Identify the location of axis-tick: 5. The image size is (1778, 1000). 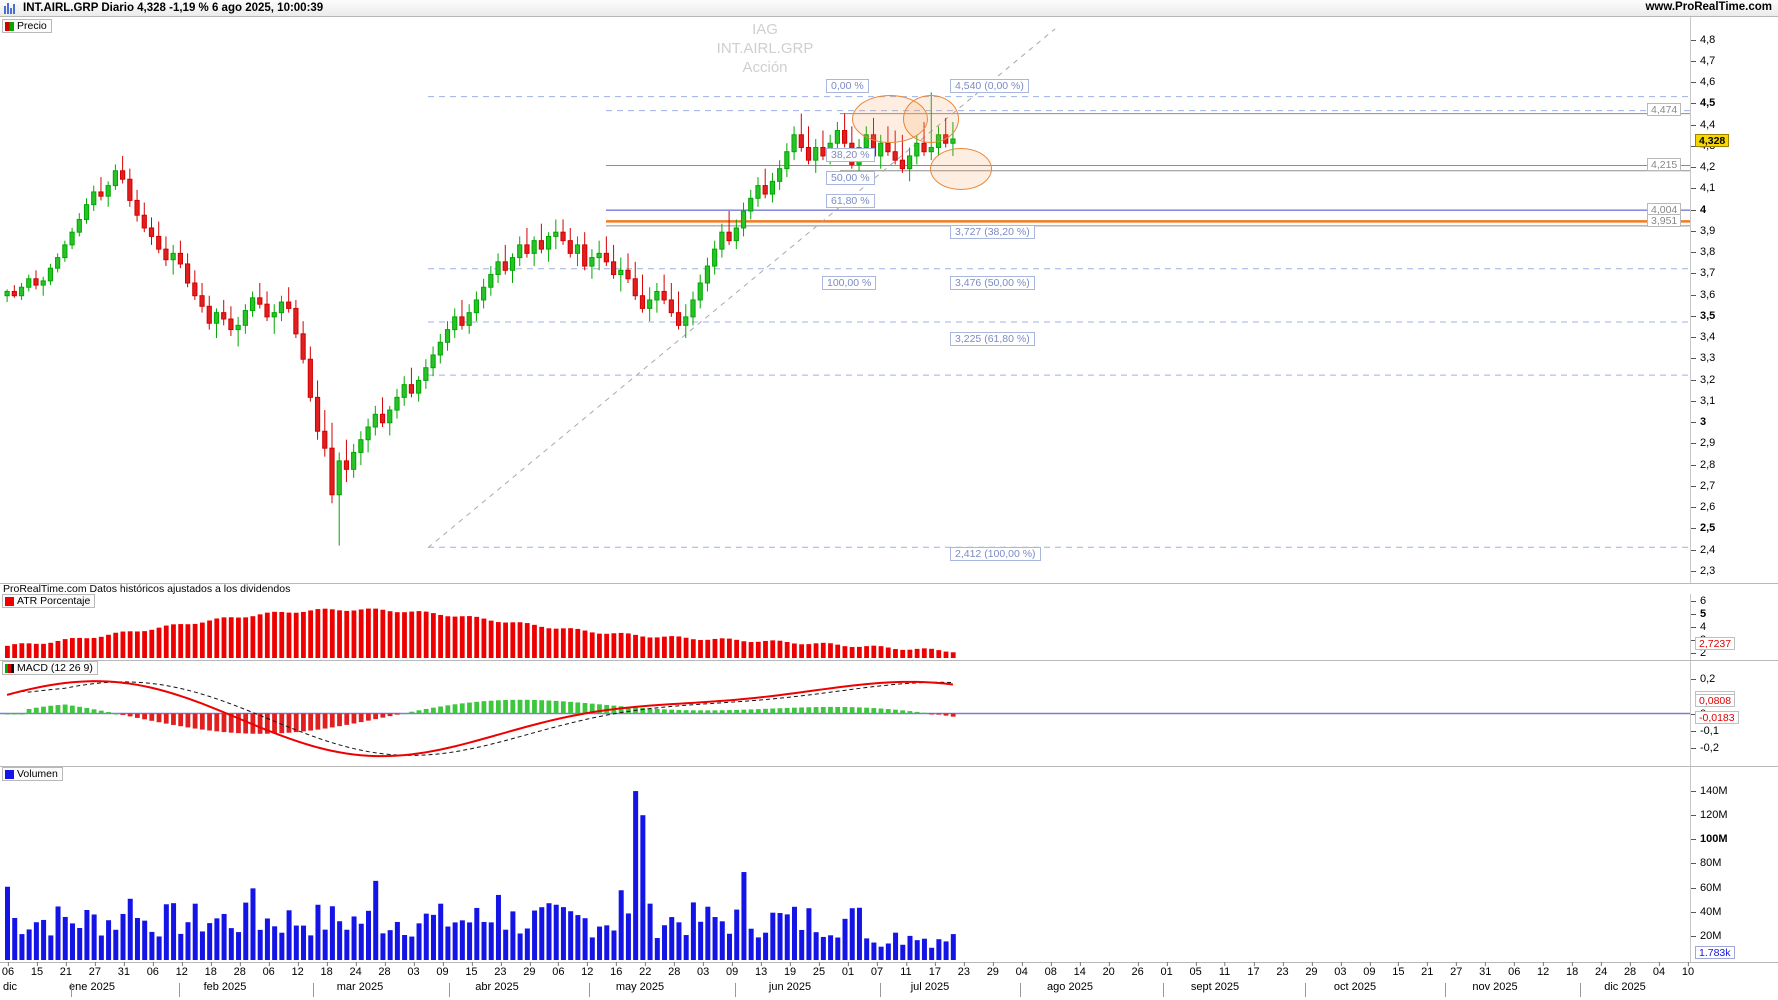
(1734, 614).